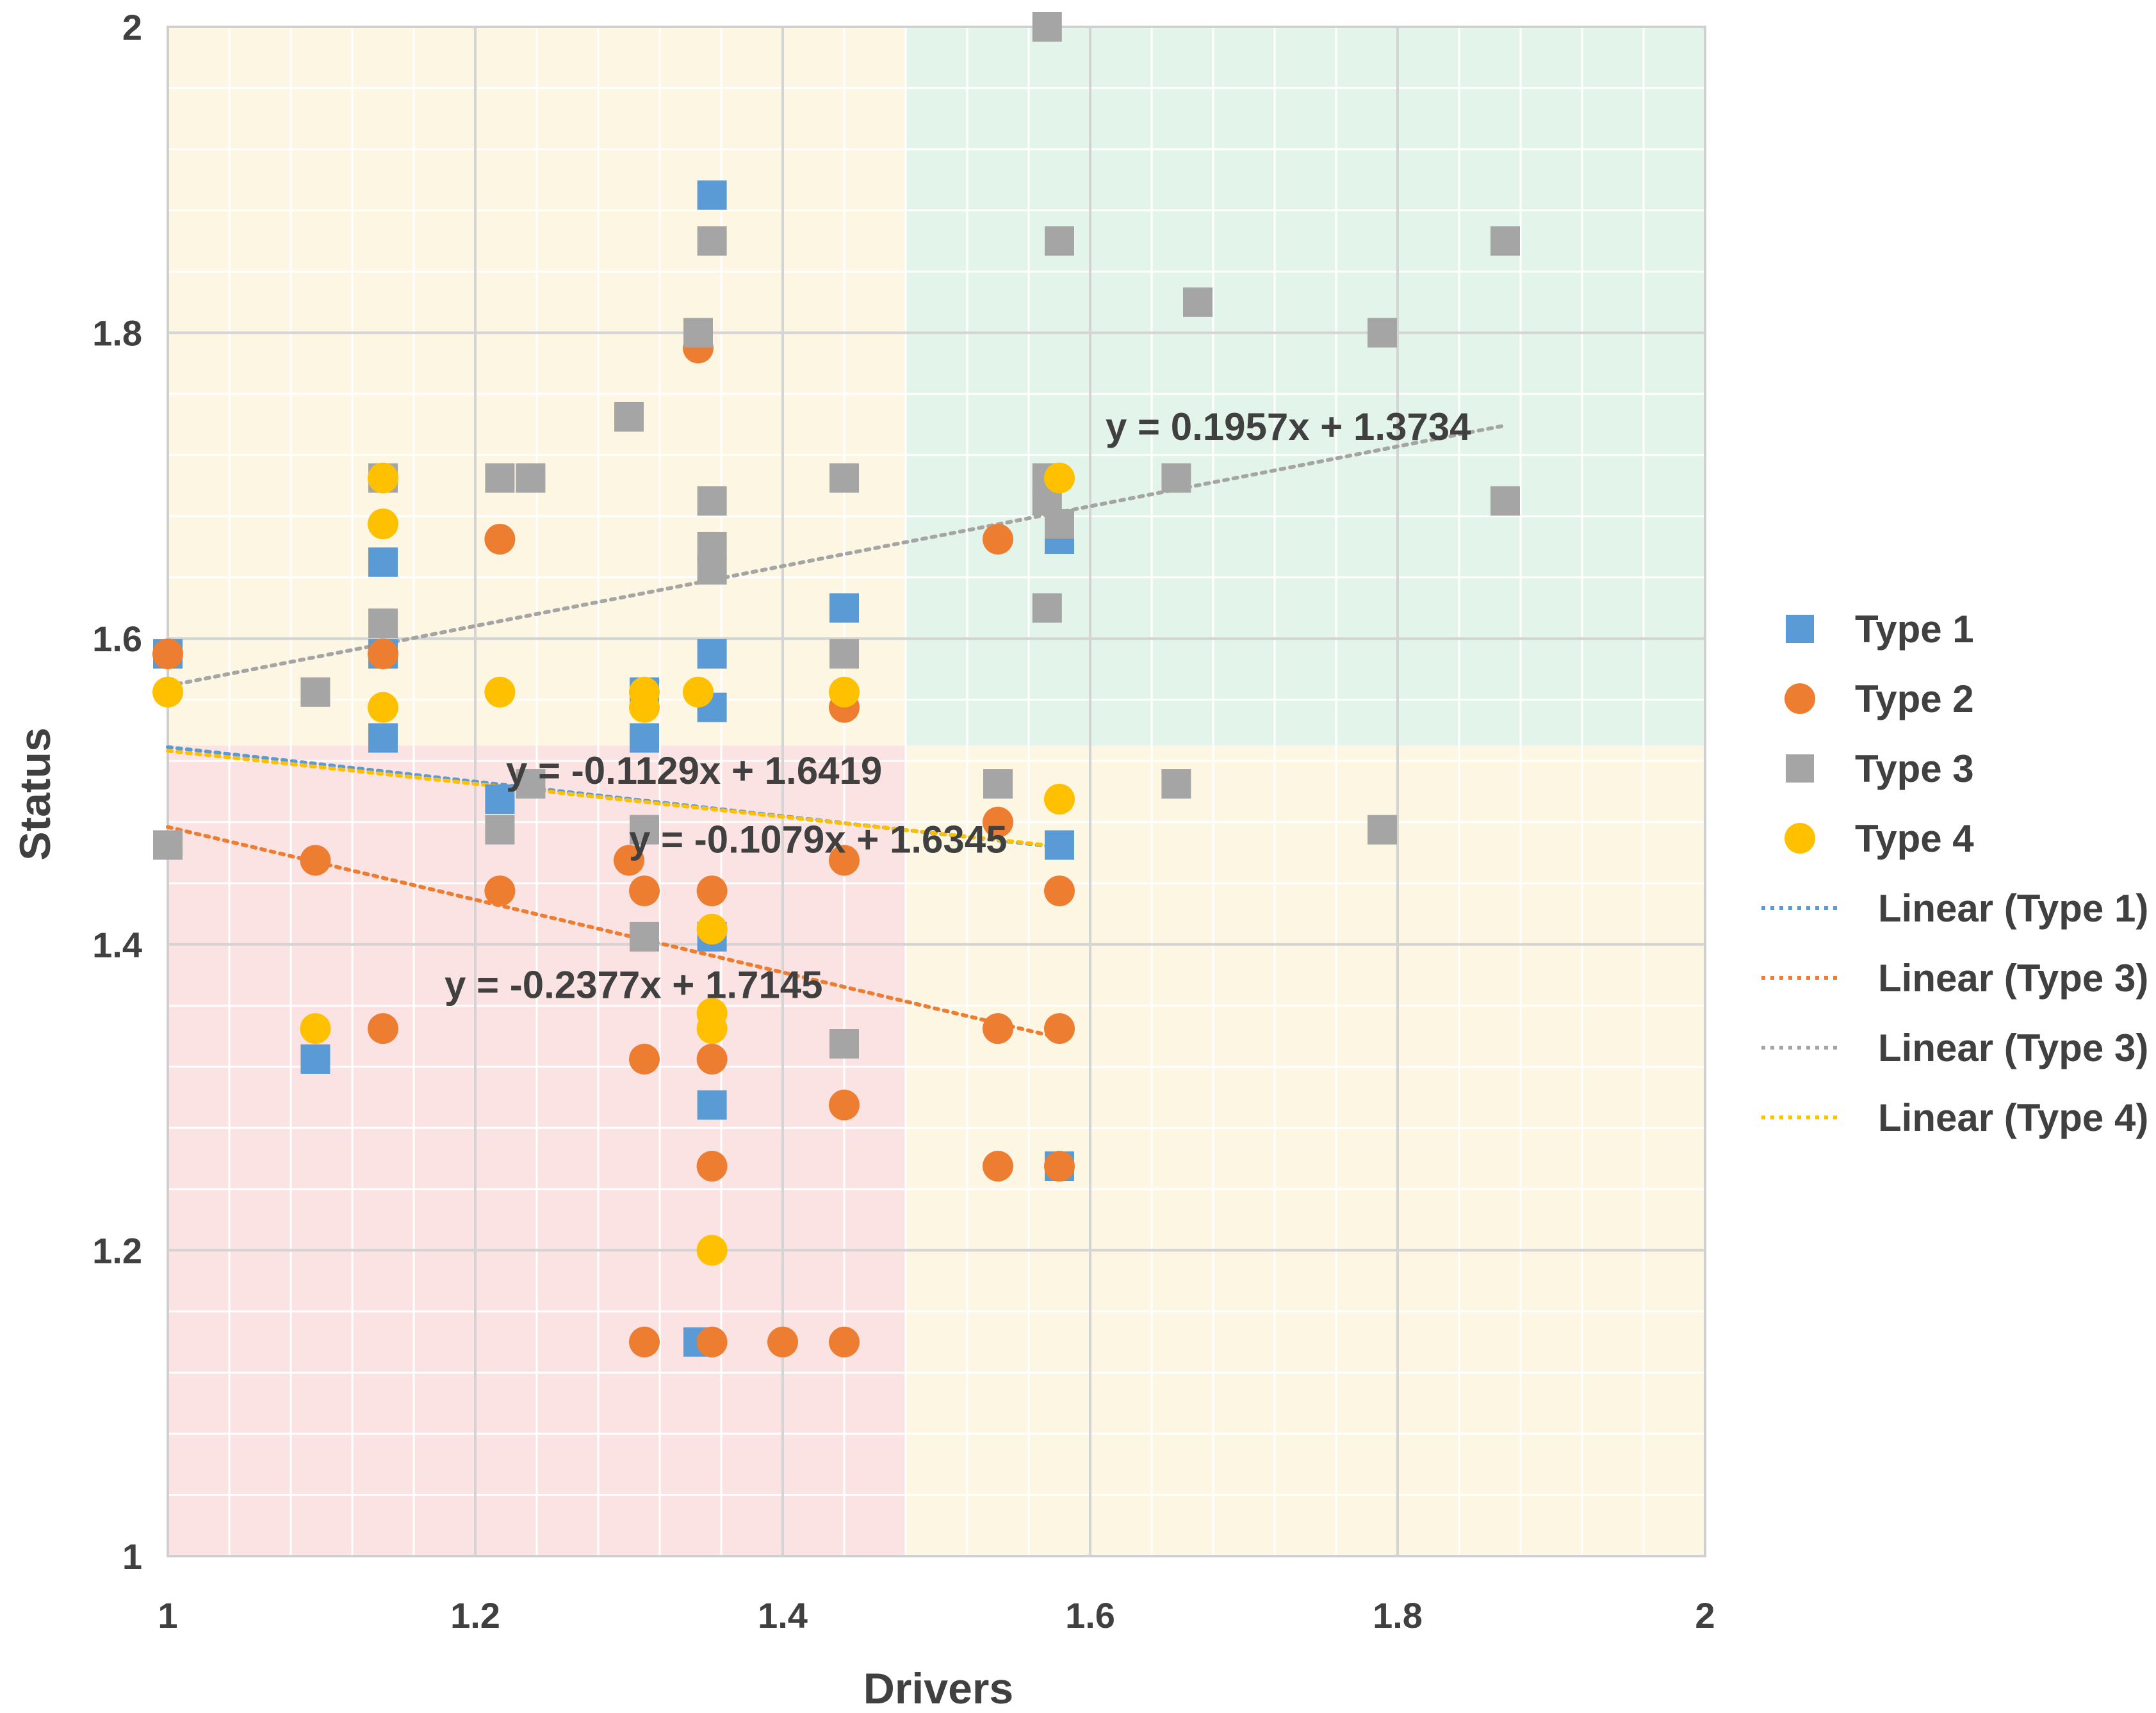  I want to click on legend-label: Linear (Type 1), so click(2013, 908).